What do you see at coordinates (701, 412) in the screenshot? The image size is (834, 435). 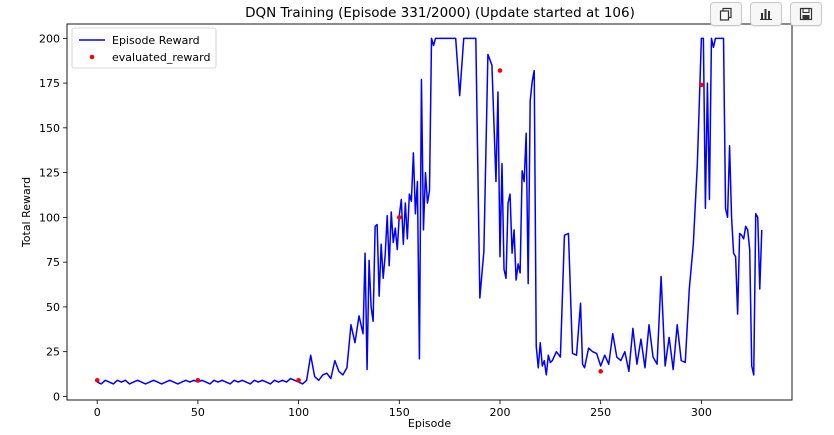 I see `x-tick-label: 300` at bounding box center [701, 412].